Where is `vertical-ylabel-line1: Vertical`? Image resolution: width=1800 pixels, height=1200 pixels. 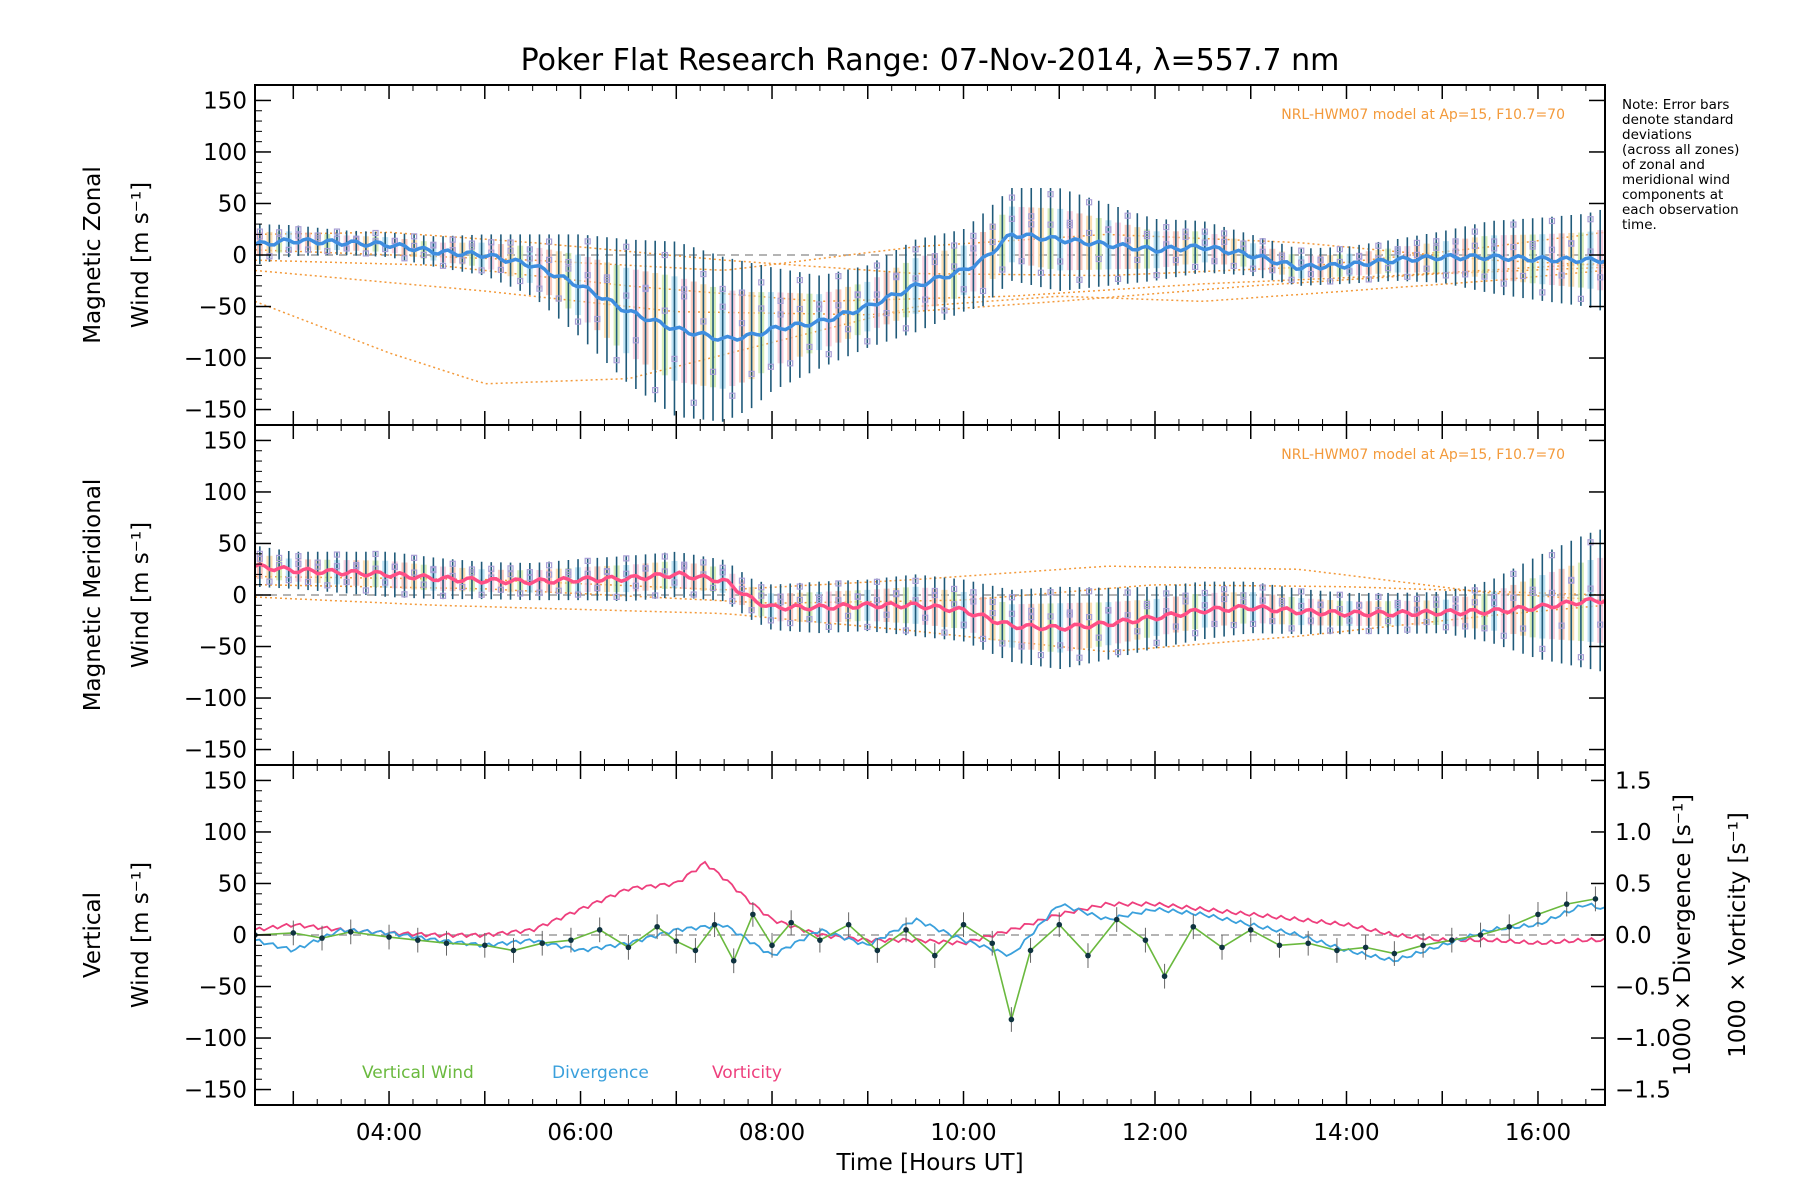
vertical-ylabel-line1: Vertical is located at coordinates (93, 935).